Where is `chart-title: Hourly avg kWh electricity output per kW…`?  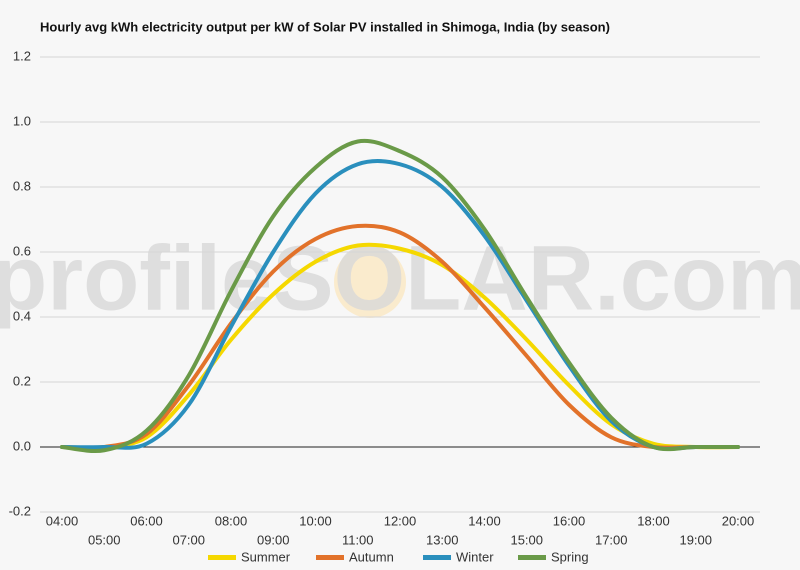
chart-title: Hourly avg kWh electricity output per kW… is located at coordinates (325, 26).